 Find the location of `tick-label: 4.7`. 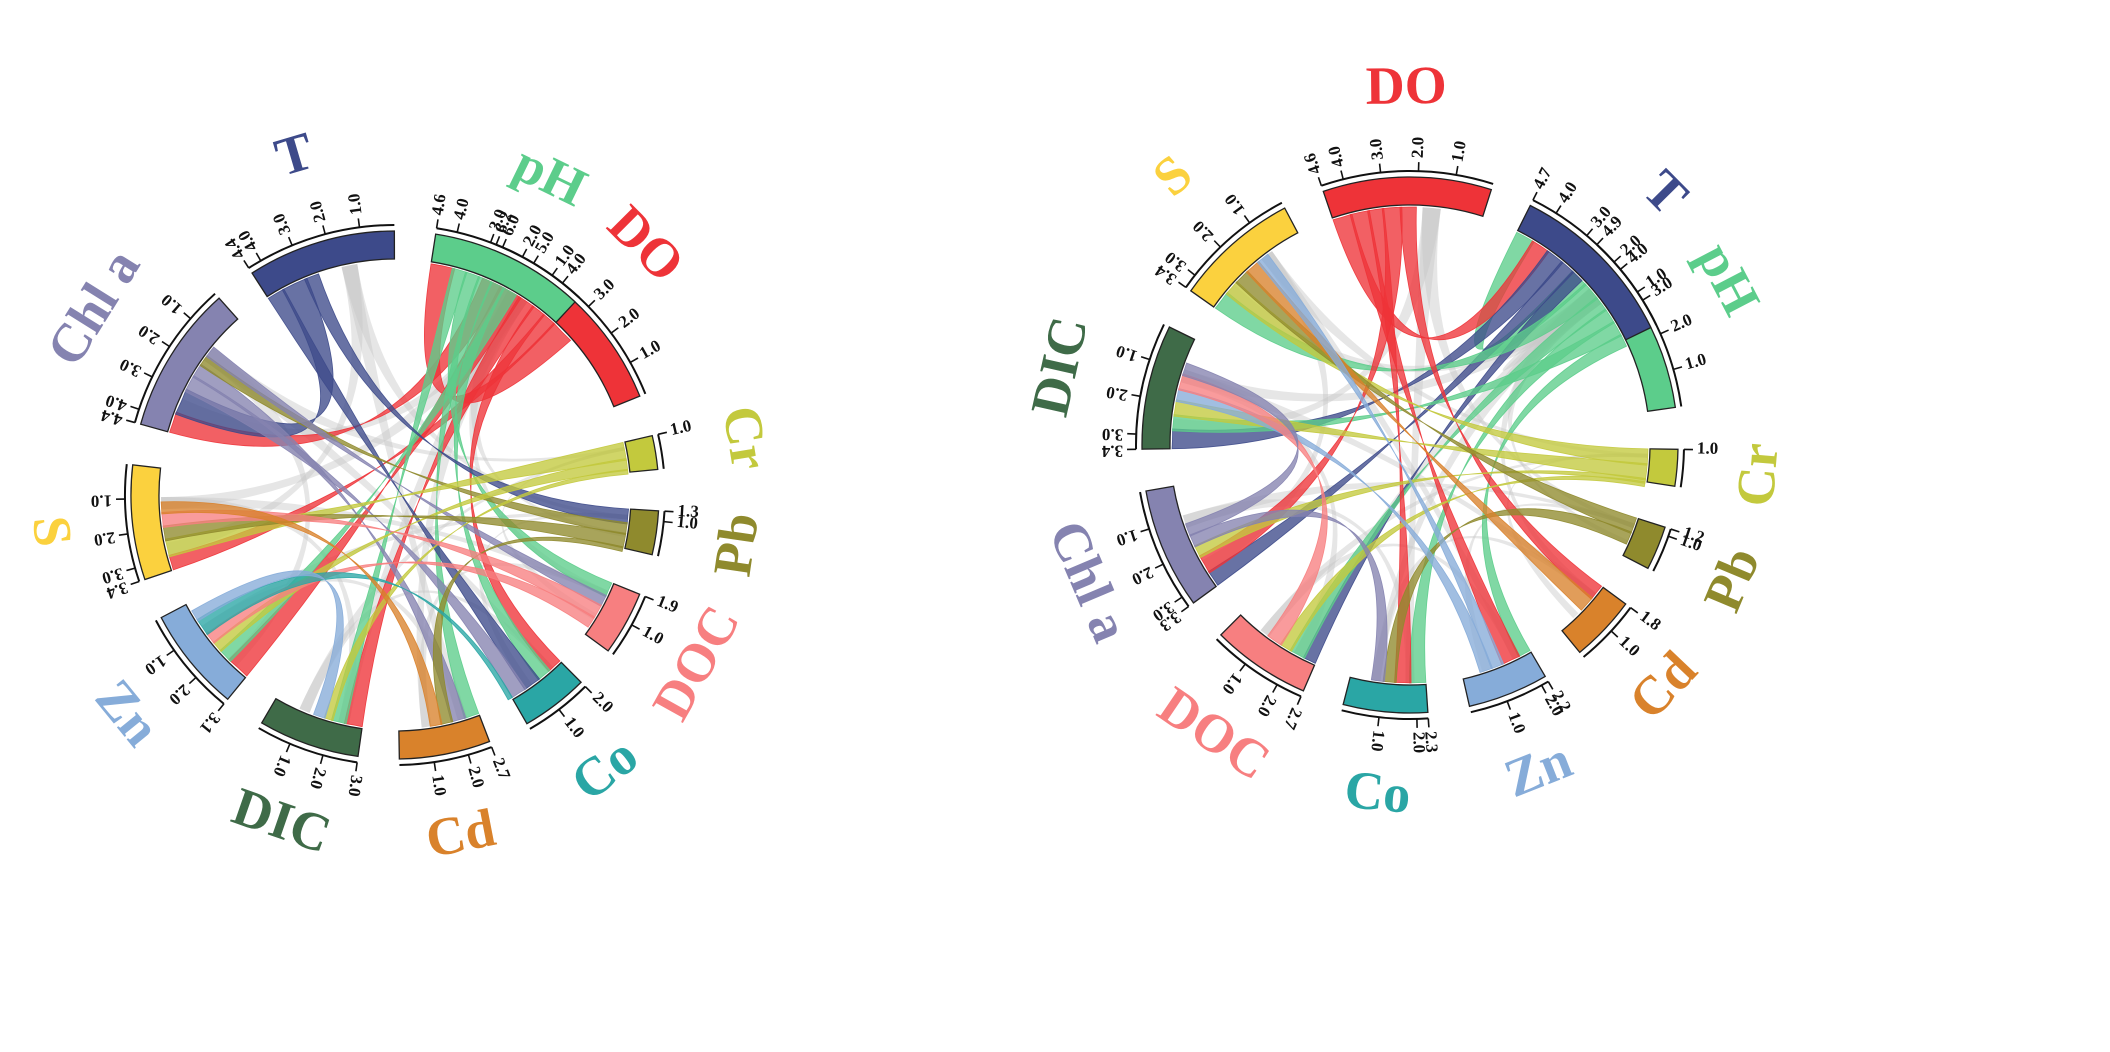

tick-label: 4.7 is located at coordinates (1542, 178).